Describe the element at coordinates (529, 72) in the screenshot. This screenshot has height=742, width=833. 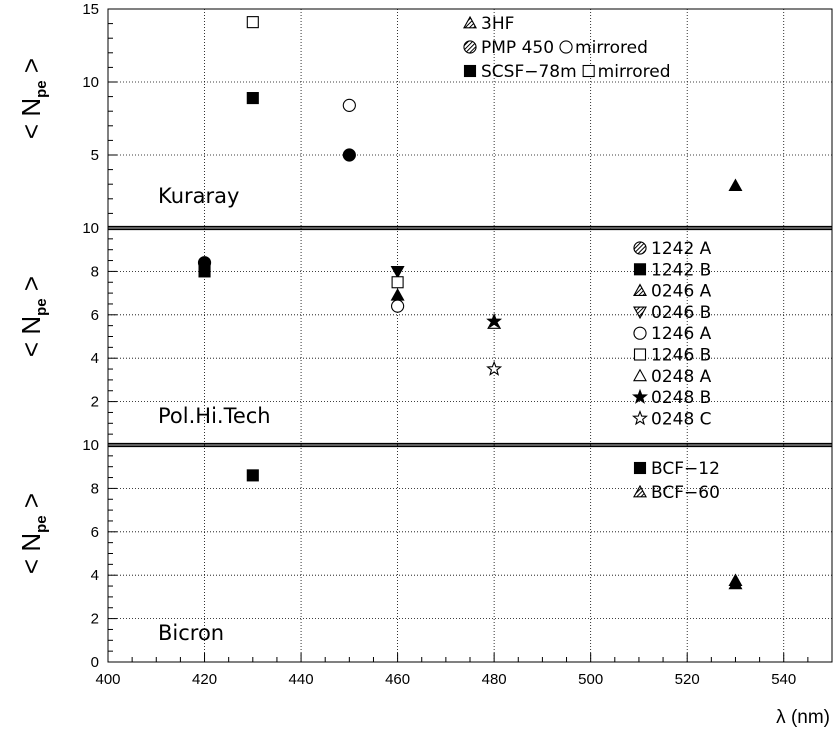
I see `legend-label: SCSF−78m` at that location.